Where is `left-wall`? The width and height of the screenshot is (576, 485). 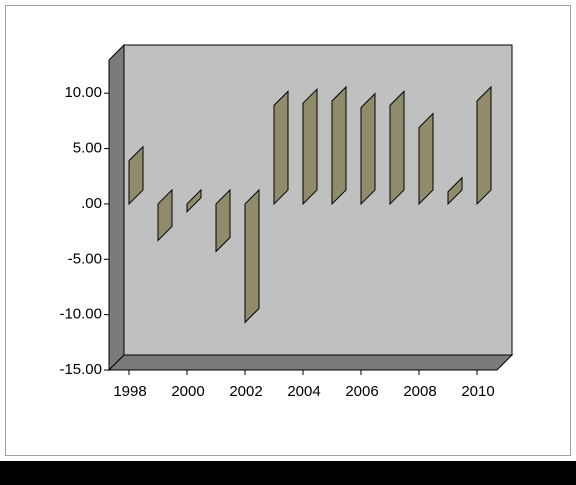
left-wall is located at coordinates (116, 207).